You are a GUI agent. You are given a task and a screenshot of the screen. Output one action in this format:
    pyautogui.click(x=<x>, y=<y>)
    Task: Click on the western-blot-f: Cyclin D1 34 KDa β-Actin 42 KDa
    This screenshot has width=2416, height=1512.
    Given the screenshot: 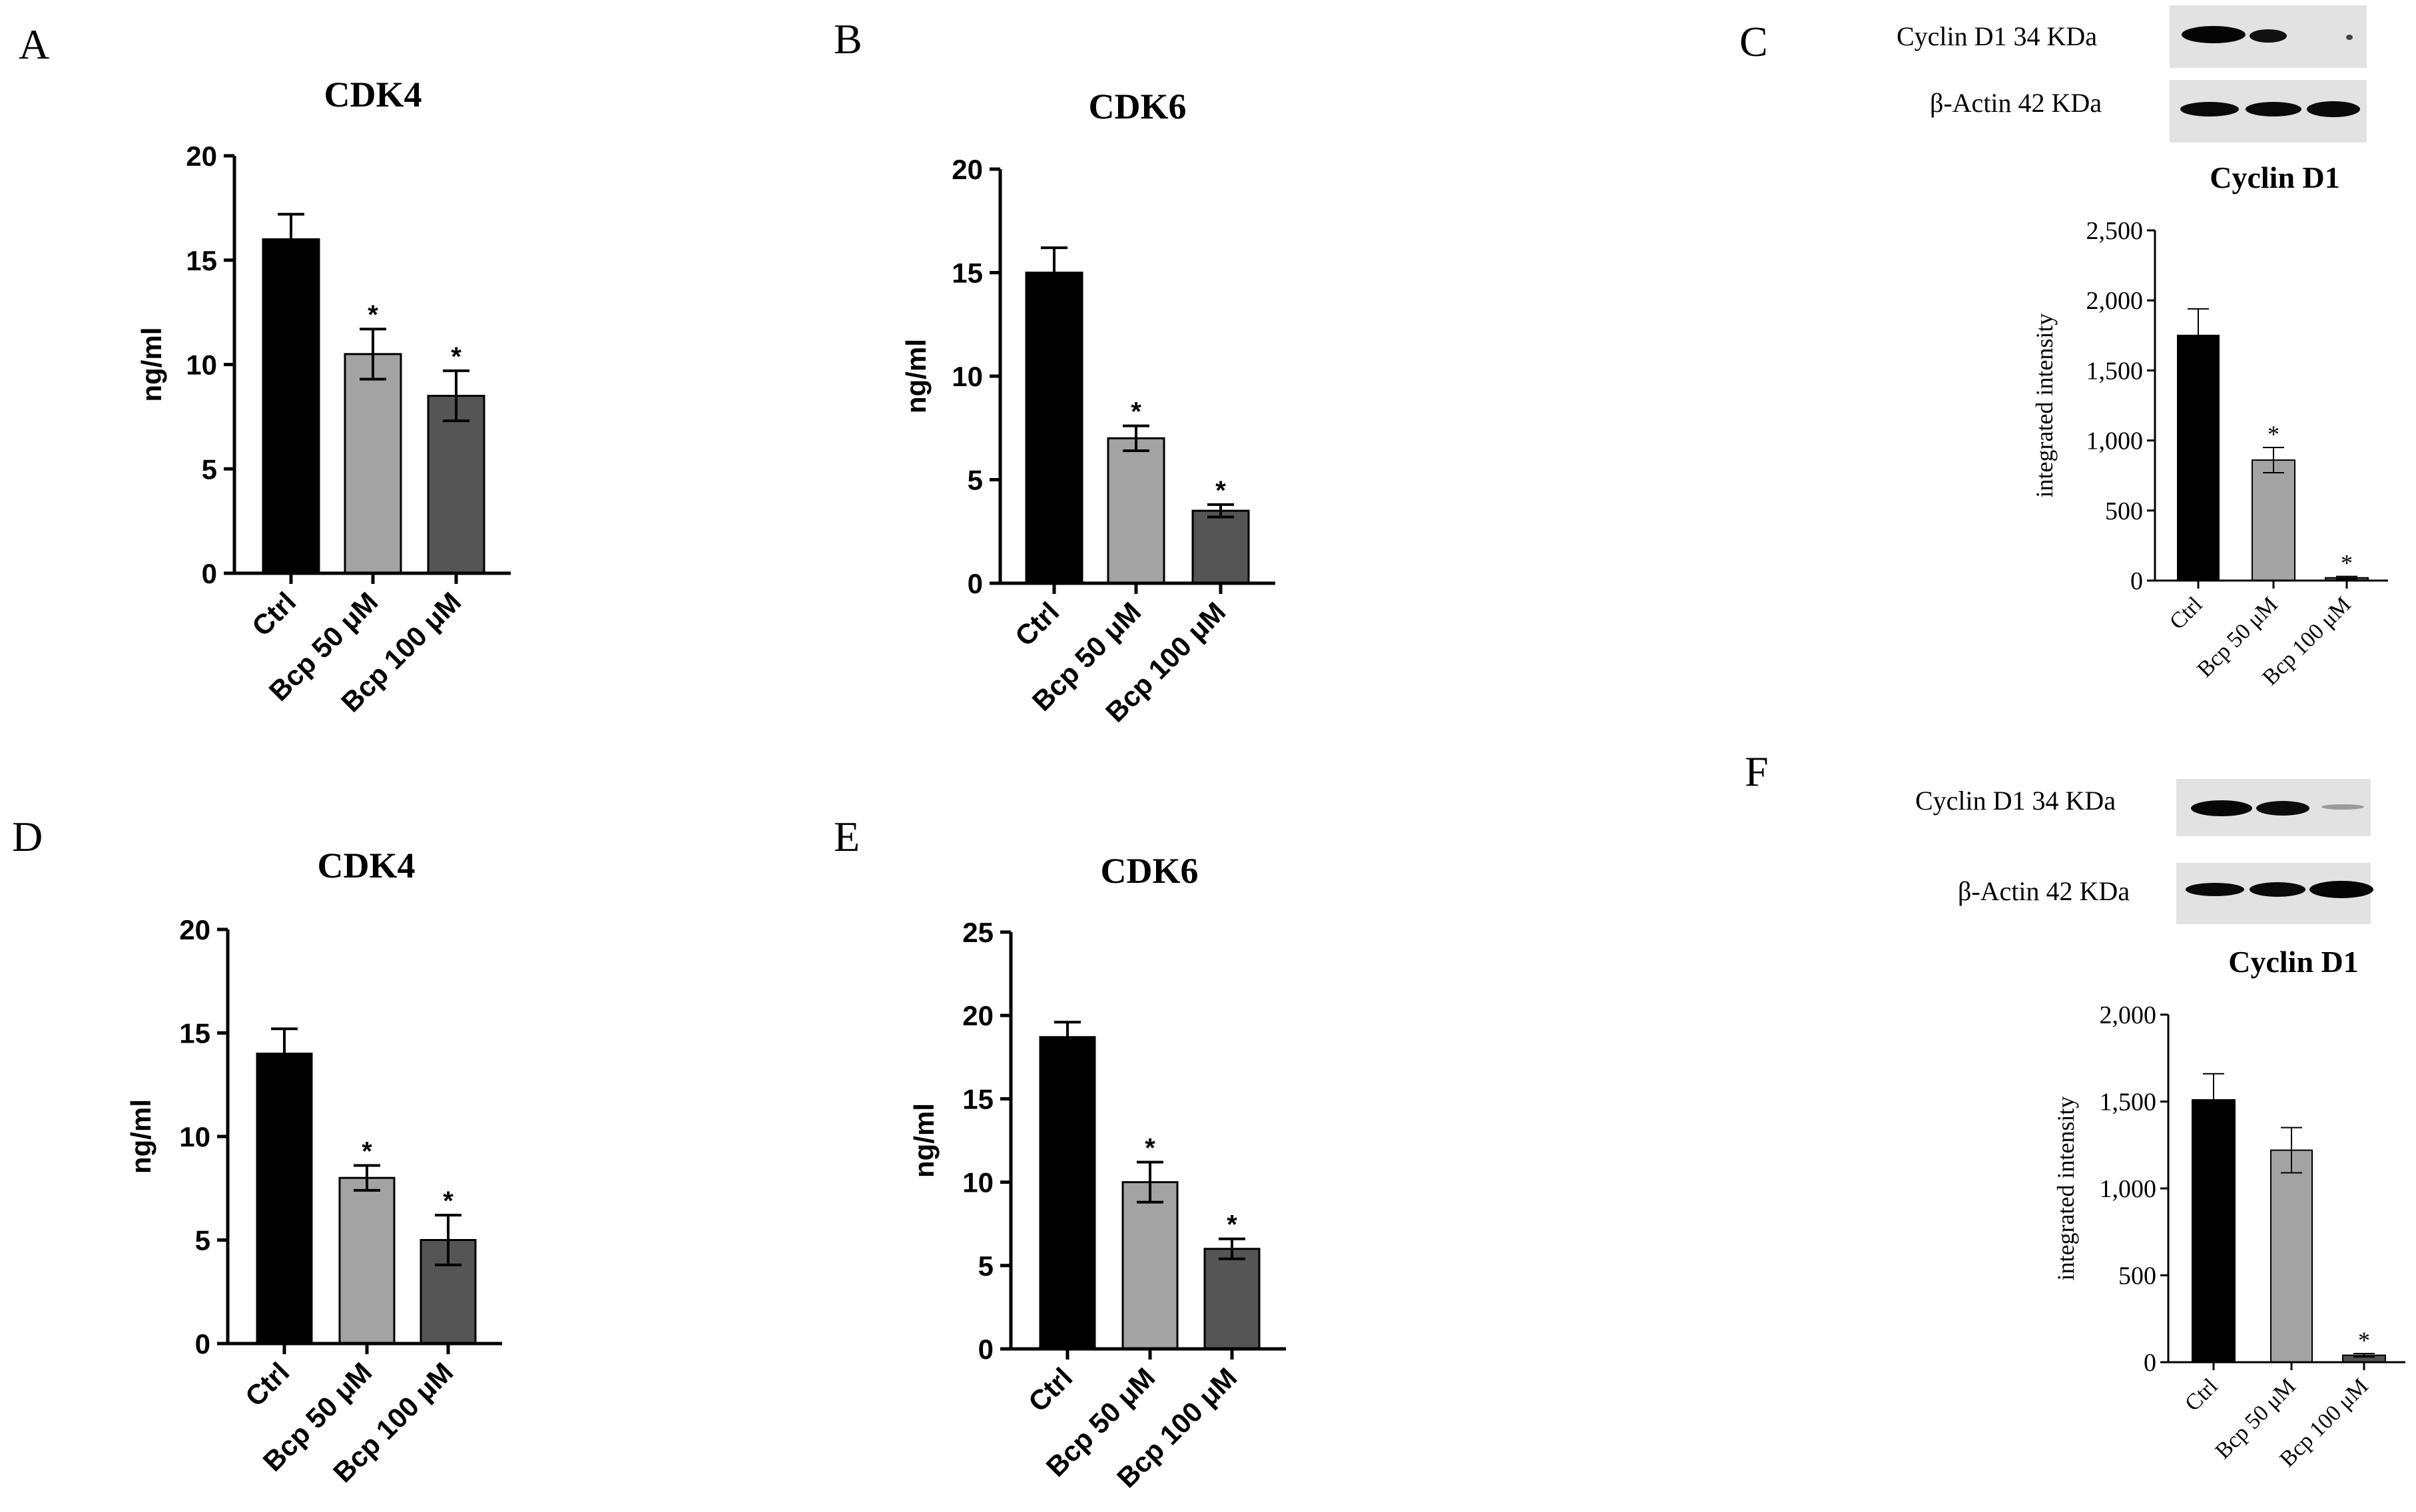 What is the action you would take?
    pyautogui.click(x=2144, y=851)
    